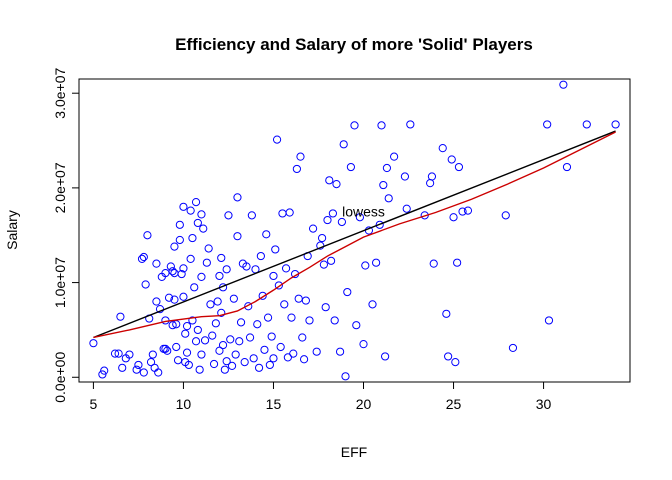 This screenshot has width=672, height=480. Describe the element at coordinates (94, 404) in the screenshot. I see `x-tick-label: 5` at that location.